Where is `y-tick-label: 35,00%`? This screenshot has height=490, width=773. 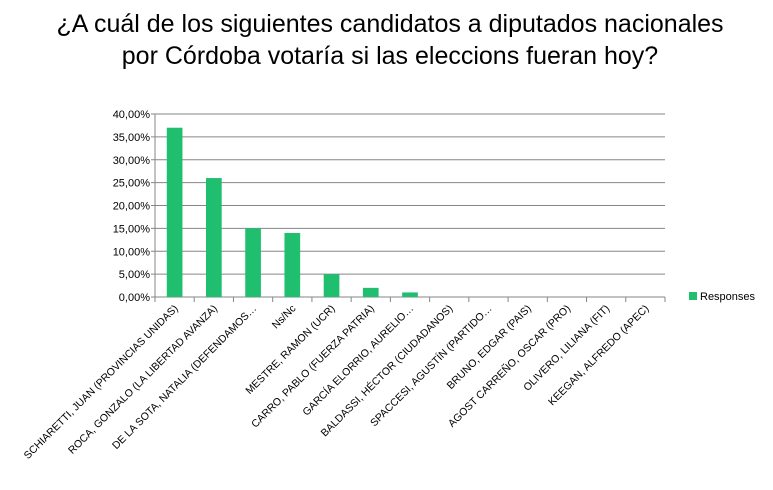 y-tick-label: 35,00% is located at coordinates (132, 138).